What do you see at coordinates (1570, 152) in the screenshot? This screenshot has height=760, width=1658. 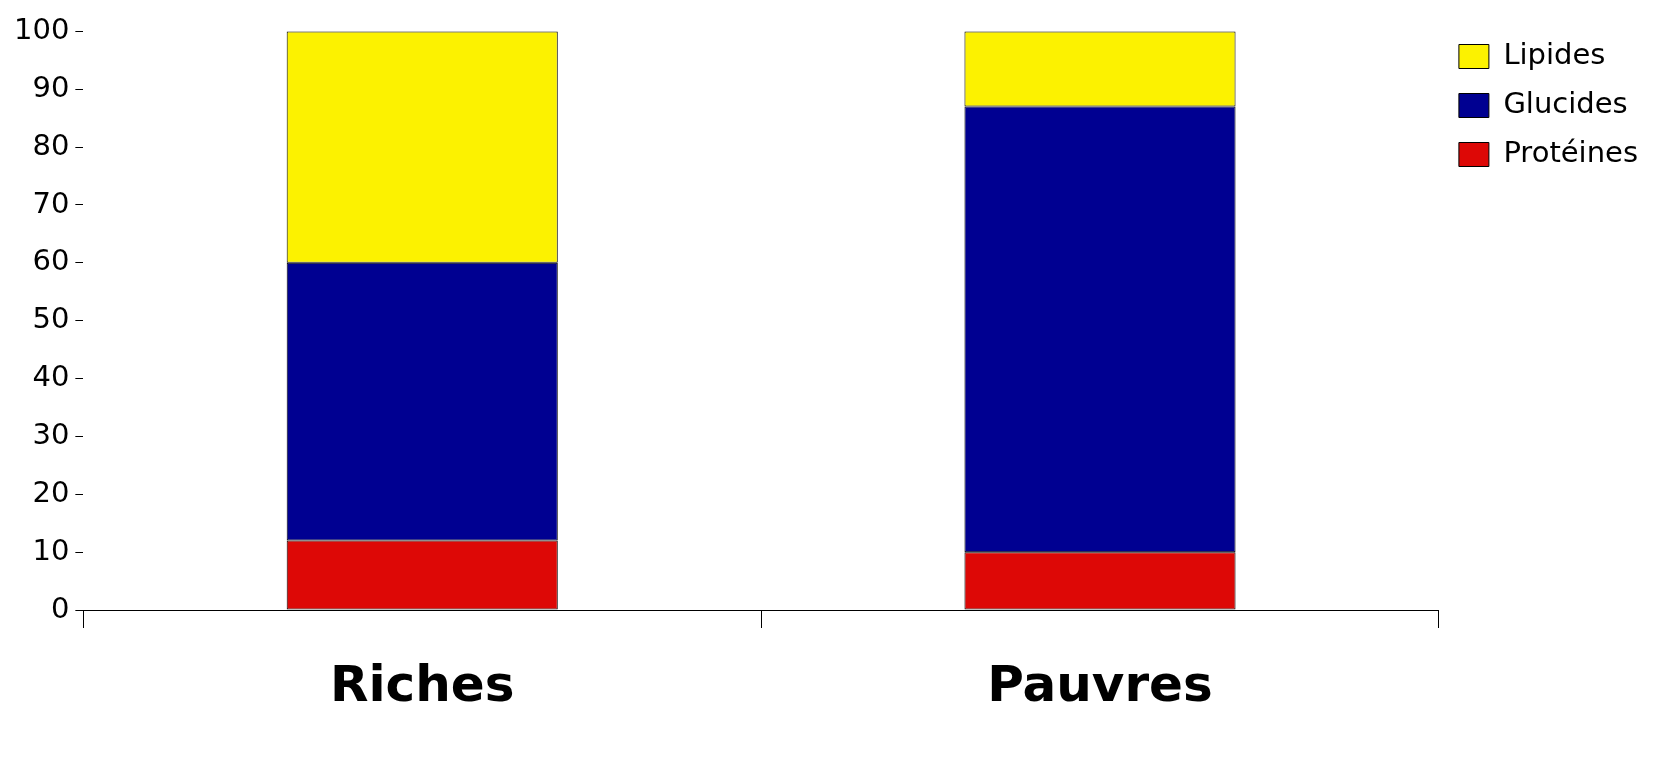 I see `legend-label: Protéines` at bounding box center [1570, 152].